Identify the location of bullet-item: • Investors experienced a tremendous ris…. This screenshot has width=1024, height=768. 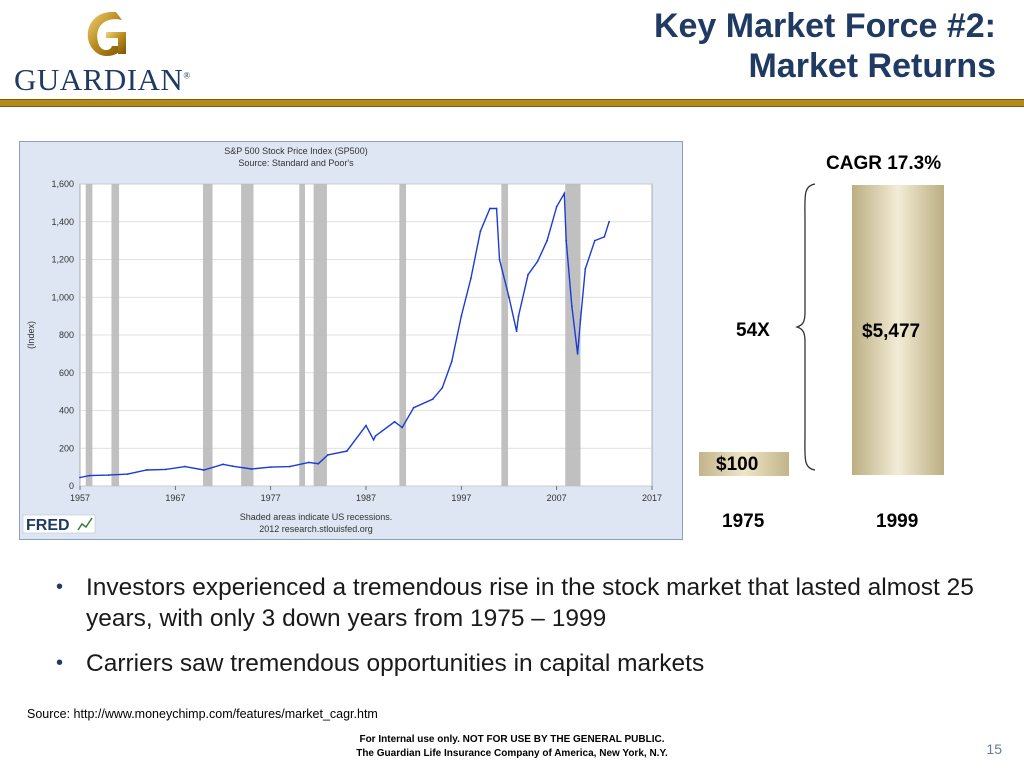
(531, 603).